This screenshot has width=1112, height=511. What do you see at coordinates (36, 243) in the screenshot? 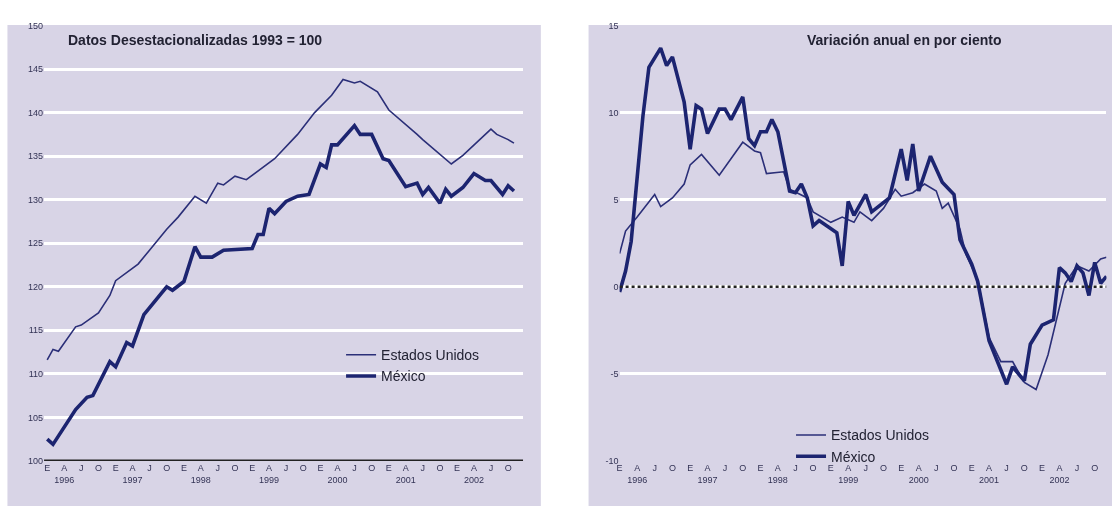
I see `y-tick-label: 125` at bounding box center [36, 243].